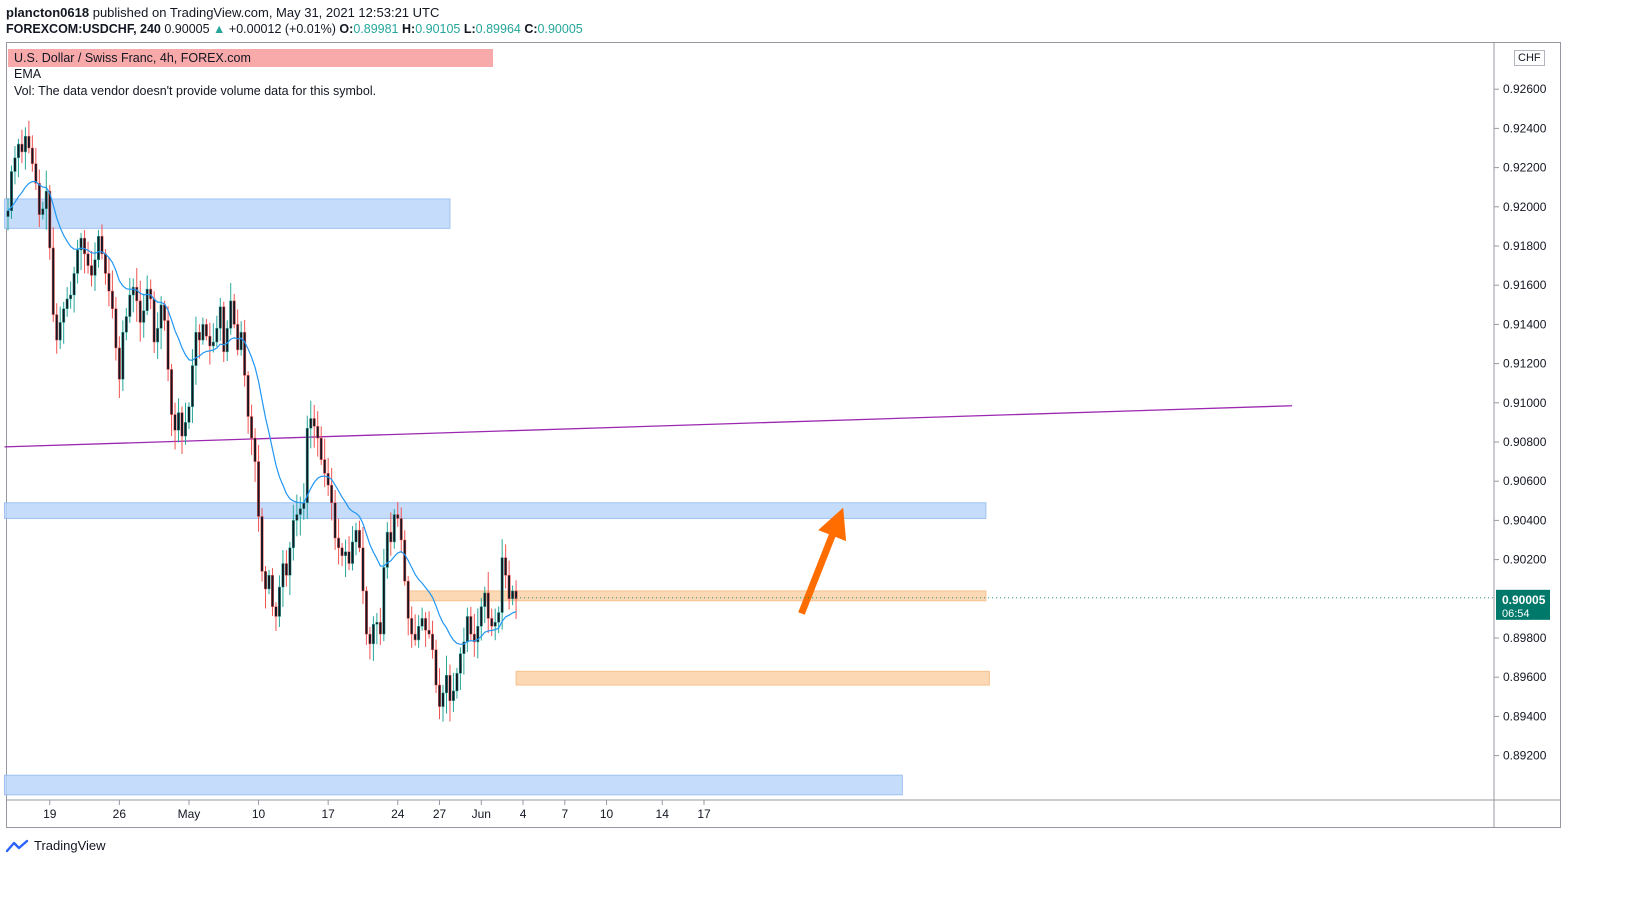 This screenshot has height=897, width=1627. I want to click on high-label: H:, so click(408, 29).